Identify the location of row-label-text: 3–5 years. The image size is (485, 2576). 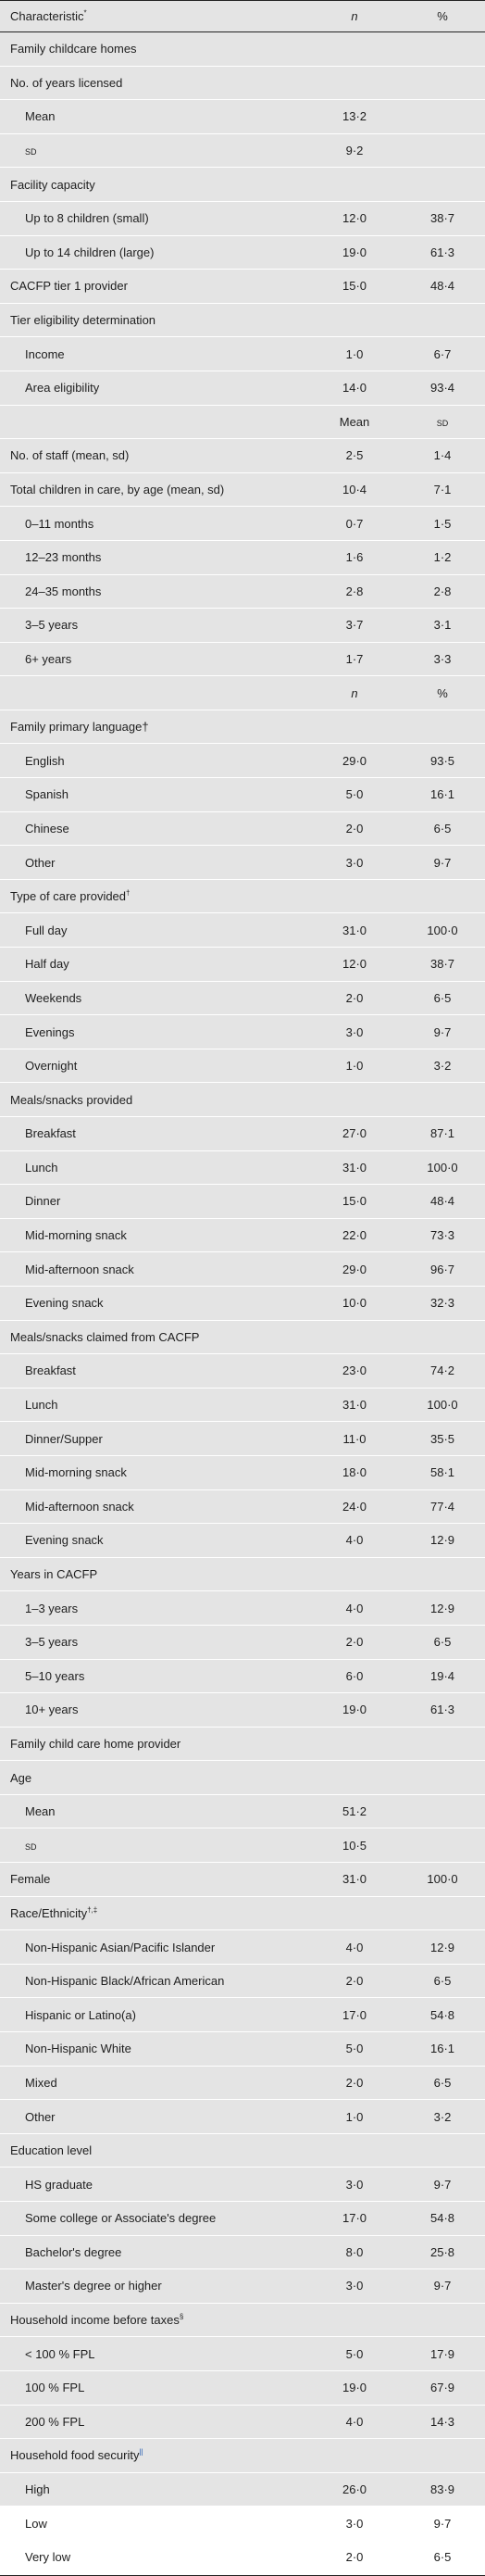
(52, 625).